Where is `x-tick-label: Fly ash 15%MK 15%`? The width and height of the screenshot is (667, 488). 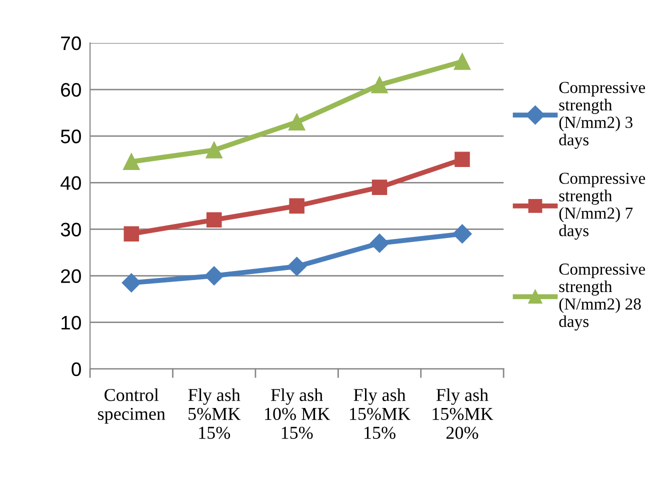 x-tick-label: Fly ash 15%MK 15% is located at coordinates (380, 413).